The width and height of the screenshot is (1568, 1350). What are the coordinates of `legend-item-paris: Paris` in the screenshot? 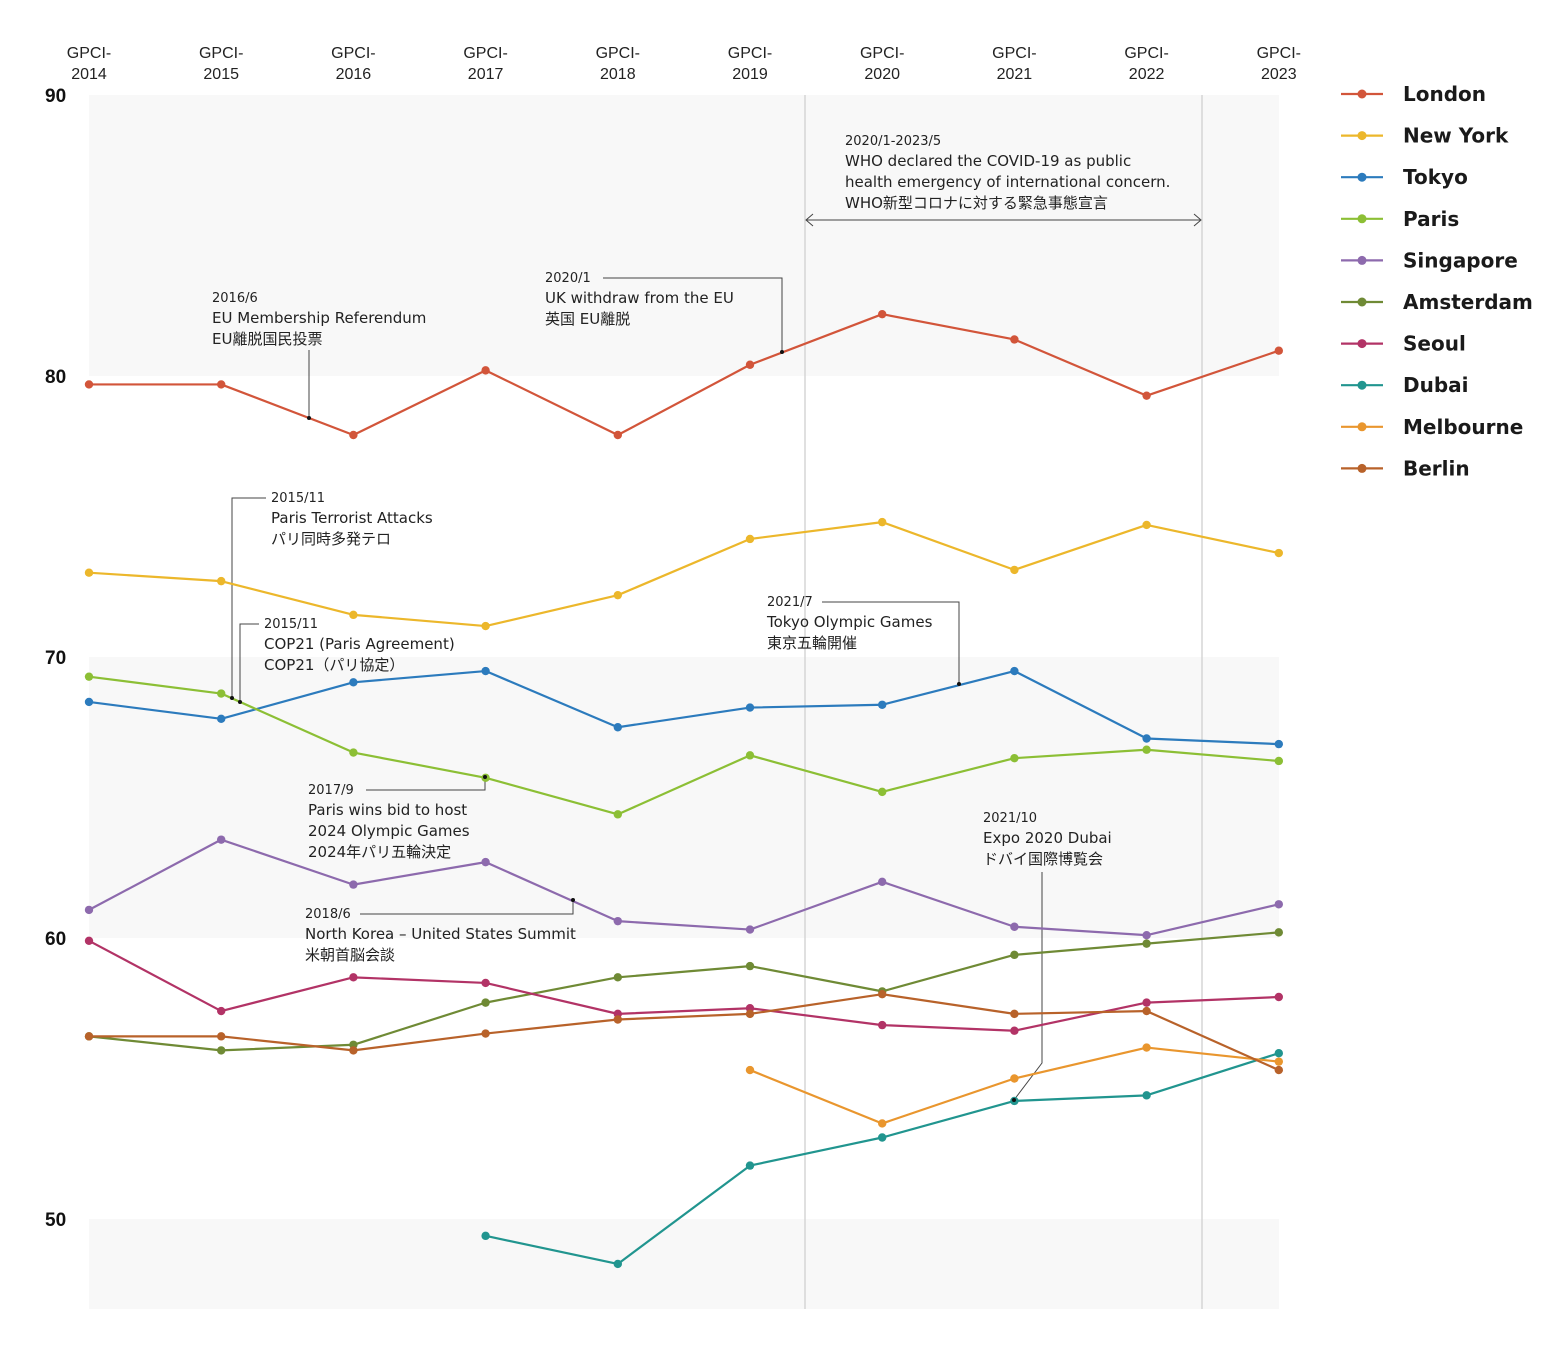 It's located at (1400, 219).